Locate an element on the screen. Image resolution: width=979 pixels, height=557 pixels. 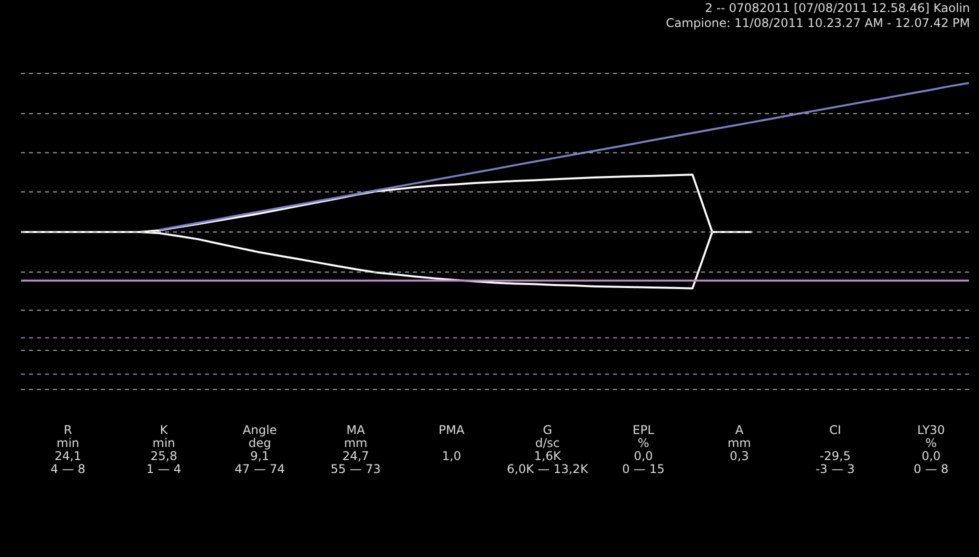
text: PMA 1,0 is located at coordinates (452, 444).